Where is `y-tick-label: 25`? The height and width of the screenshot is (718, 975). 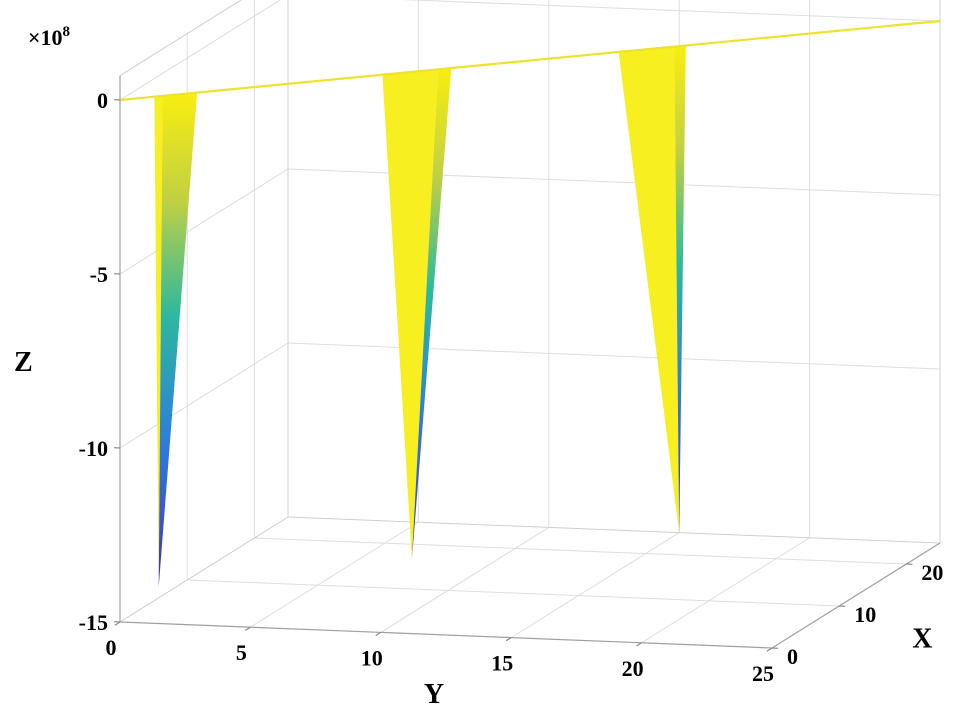 y-tick-label: 25 is located at coordinates (763, 673).